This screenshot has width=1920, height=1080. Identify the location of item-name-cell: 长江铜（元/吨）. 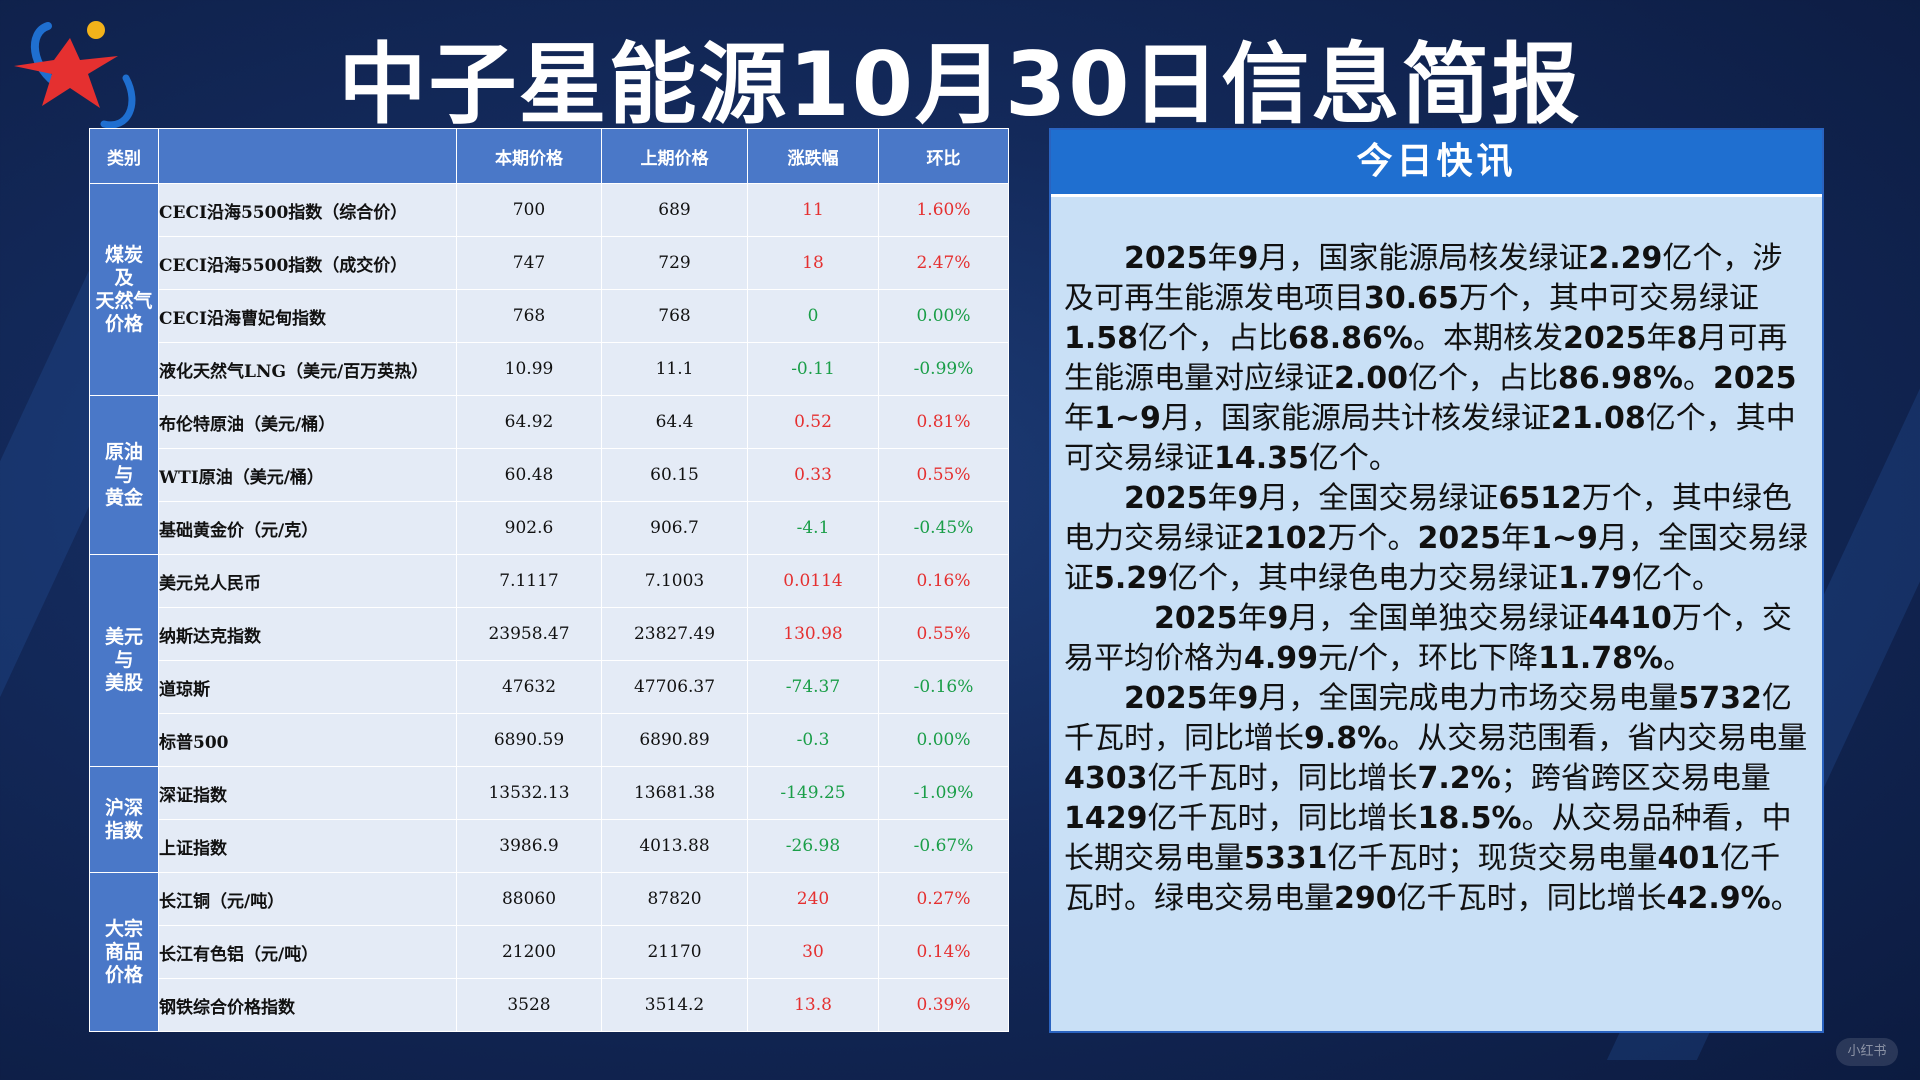
(307, 899).